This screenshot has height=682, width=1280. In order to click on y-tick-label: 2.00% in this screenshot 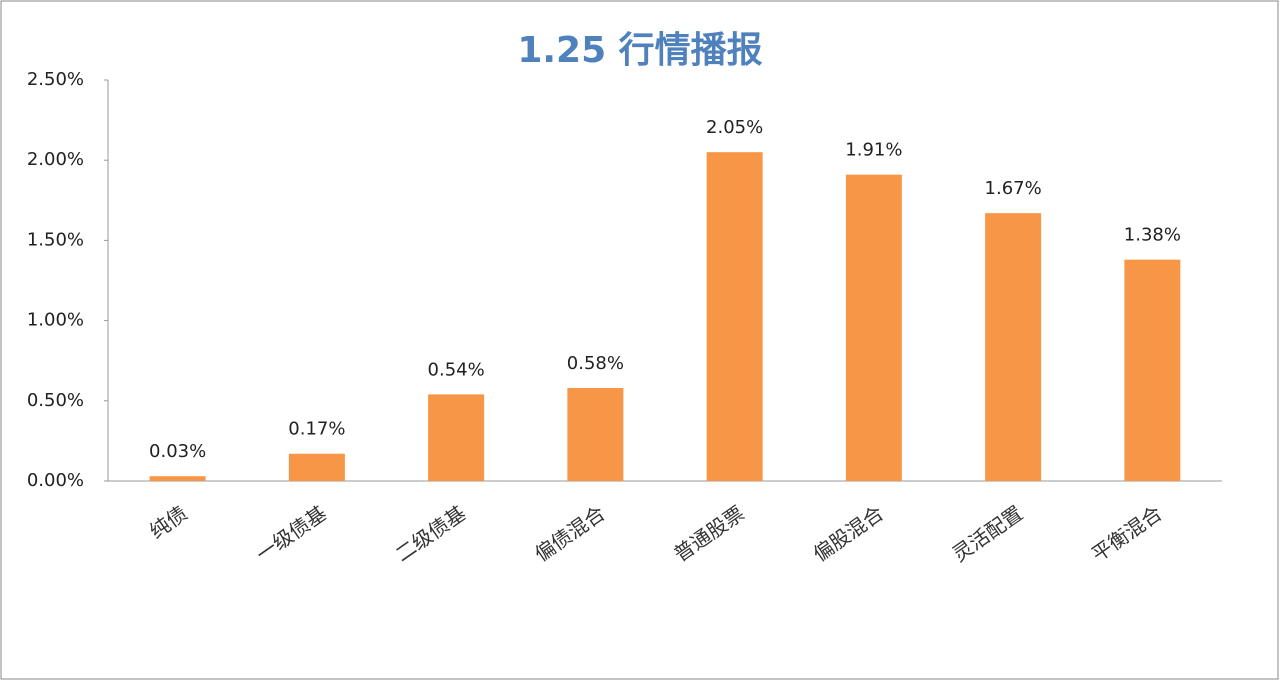, I will do `click(55, 159)`.